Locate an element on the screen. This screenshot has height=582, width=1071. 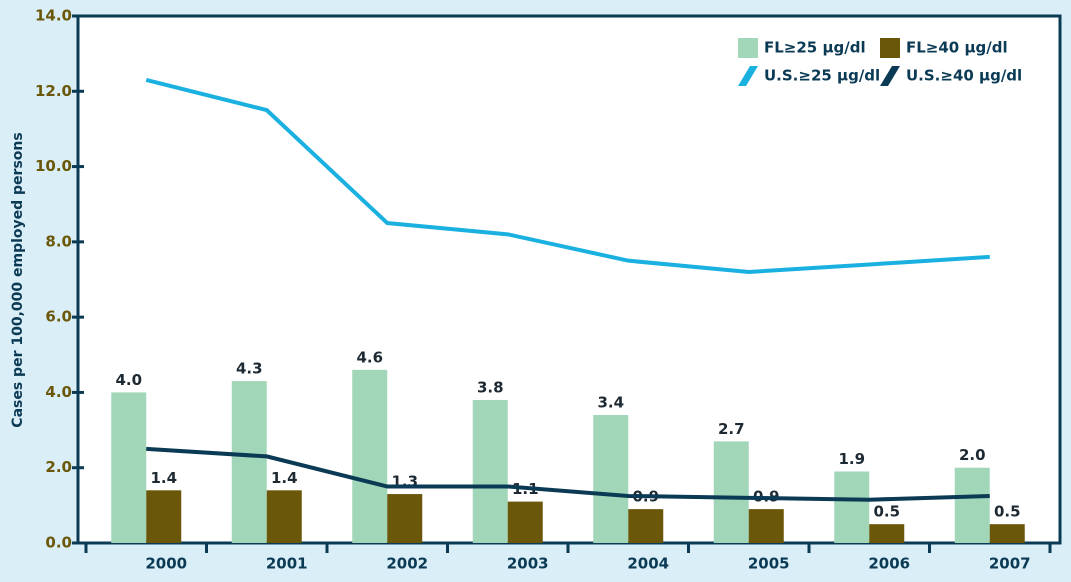
y-tick-label: 6.0 is located at coordinates (58, 317).